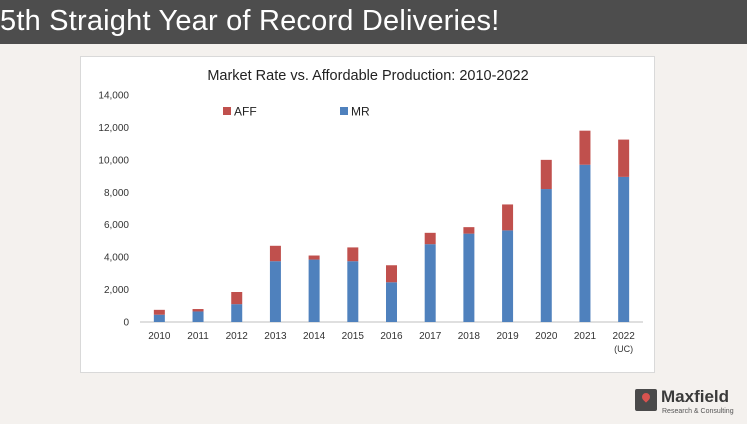  I want to click on x-tick-label: 2012, so click(237, 336).